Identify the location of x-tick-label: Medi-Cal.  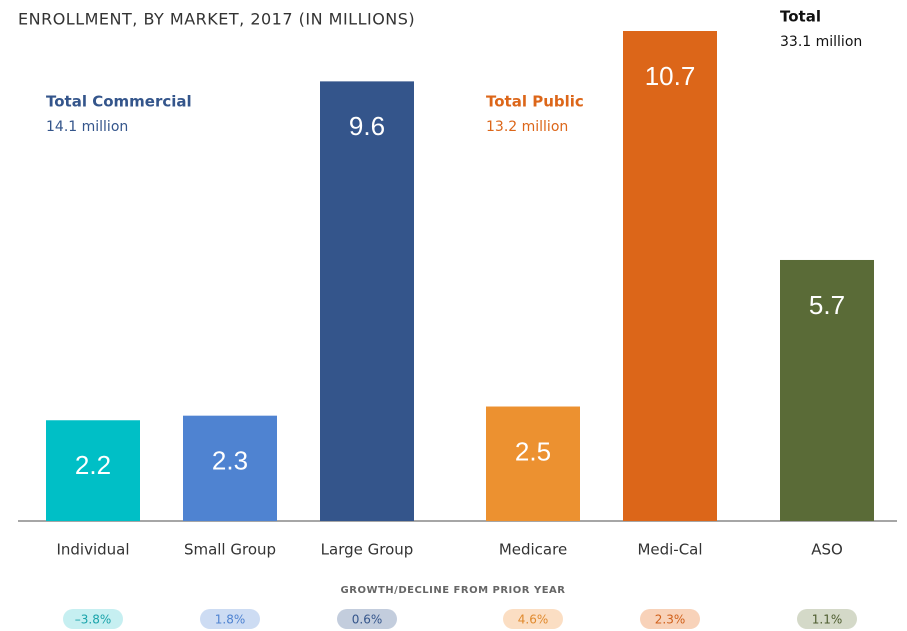
(669, 550).